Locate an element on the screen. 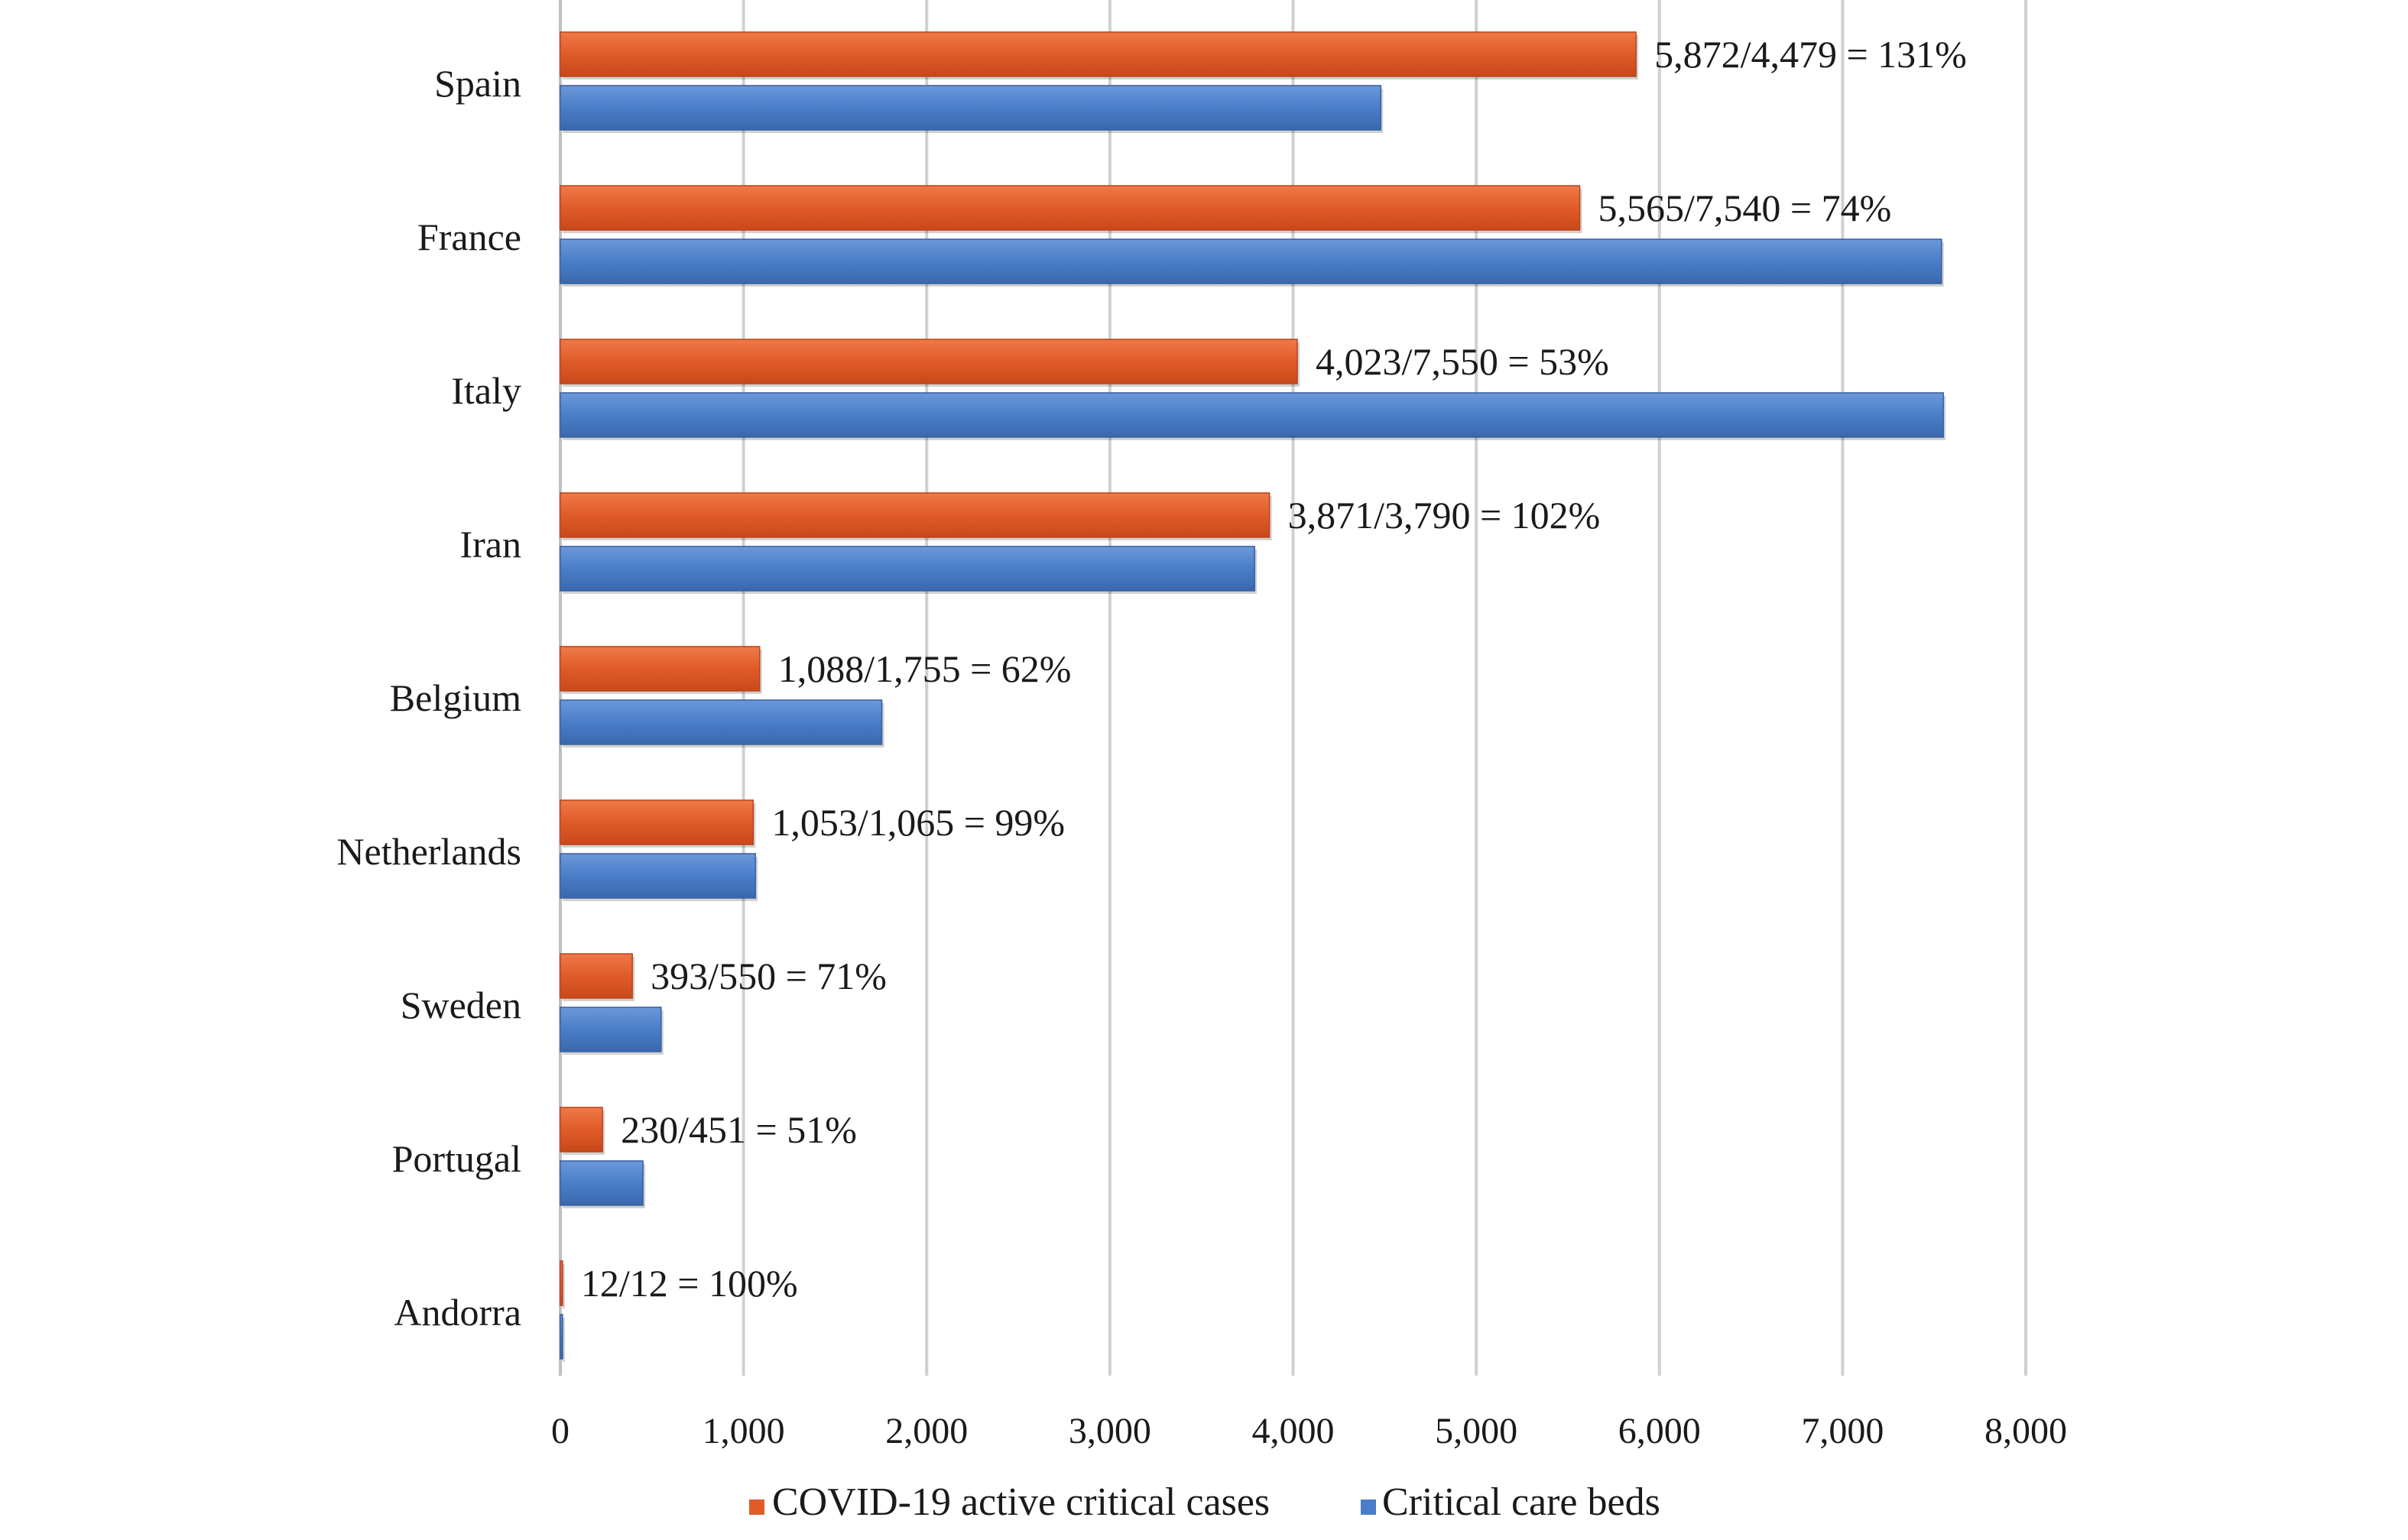 This screenshot has height=1540, width=2408. x-tick-label: 8,000 is located at coordinates (2026, 1431).